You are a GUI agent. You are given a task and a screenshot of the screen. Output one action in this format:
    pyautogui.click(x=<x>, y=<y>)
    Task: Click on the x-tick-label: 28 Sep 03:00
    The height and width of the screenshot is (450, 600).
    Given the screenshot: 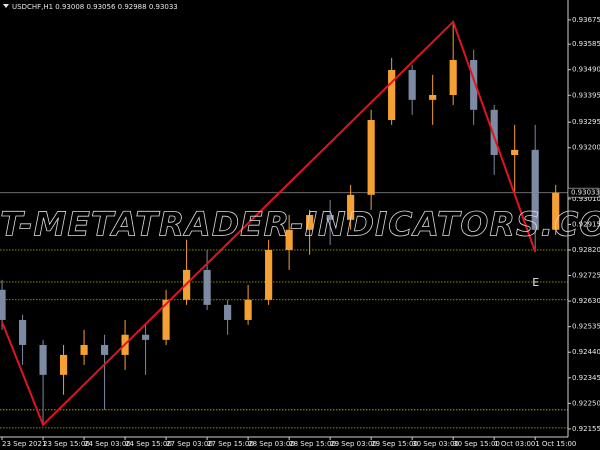 What is the action you would take?
    pyautogui.click(x=271, y=444)
    